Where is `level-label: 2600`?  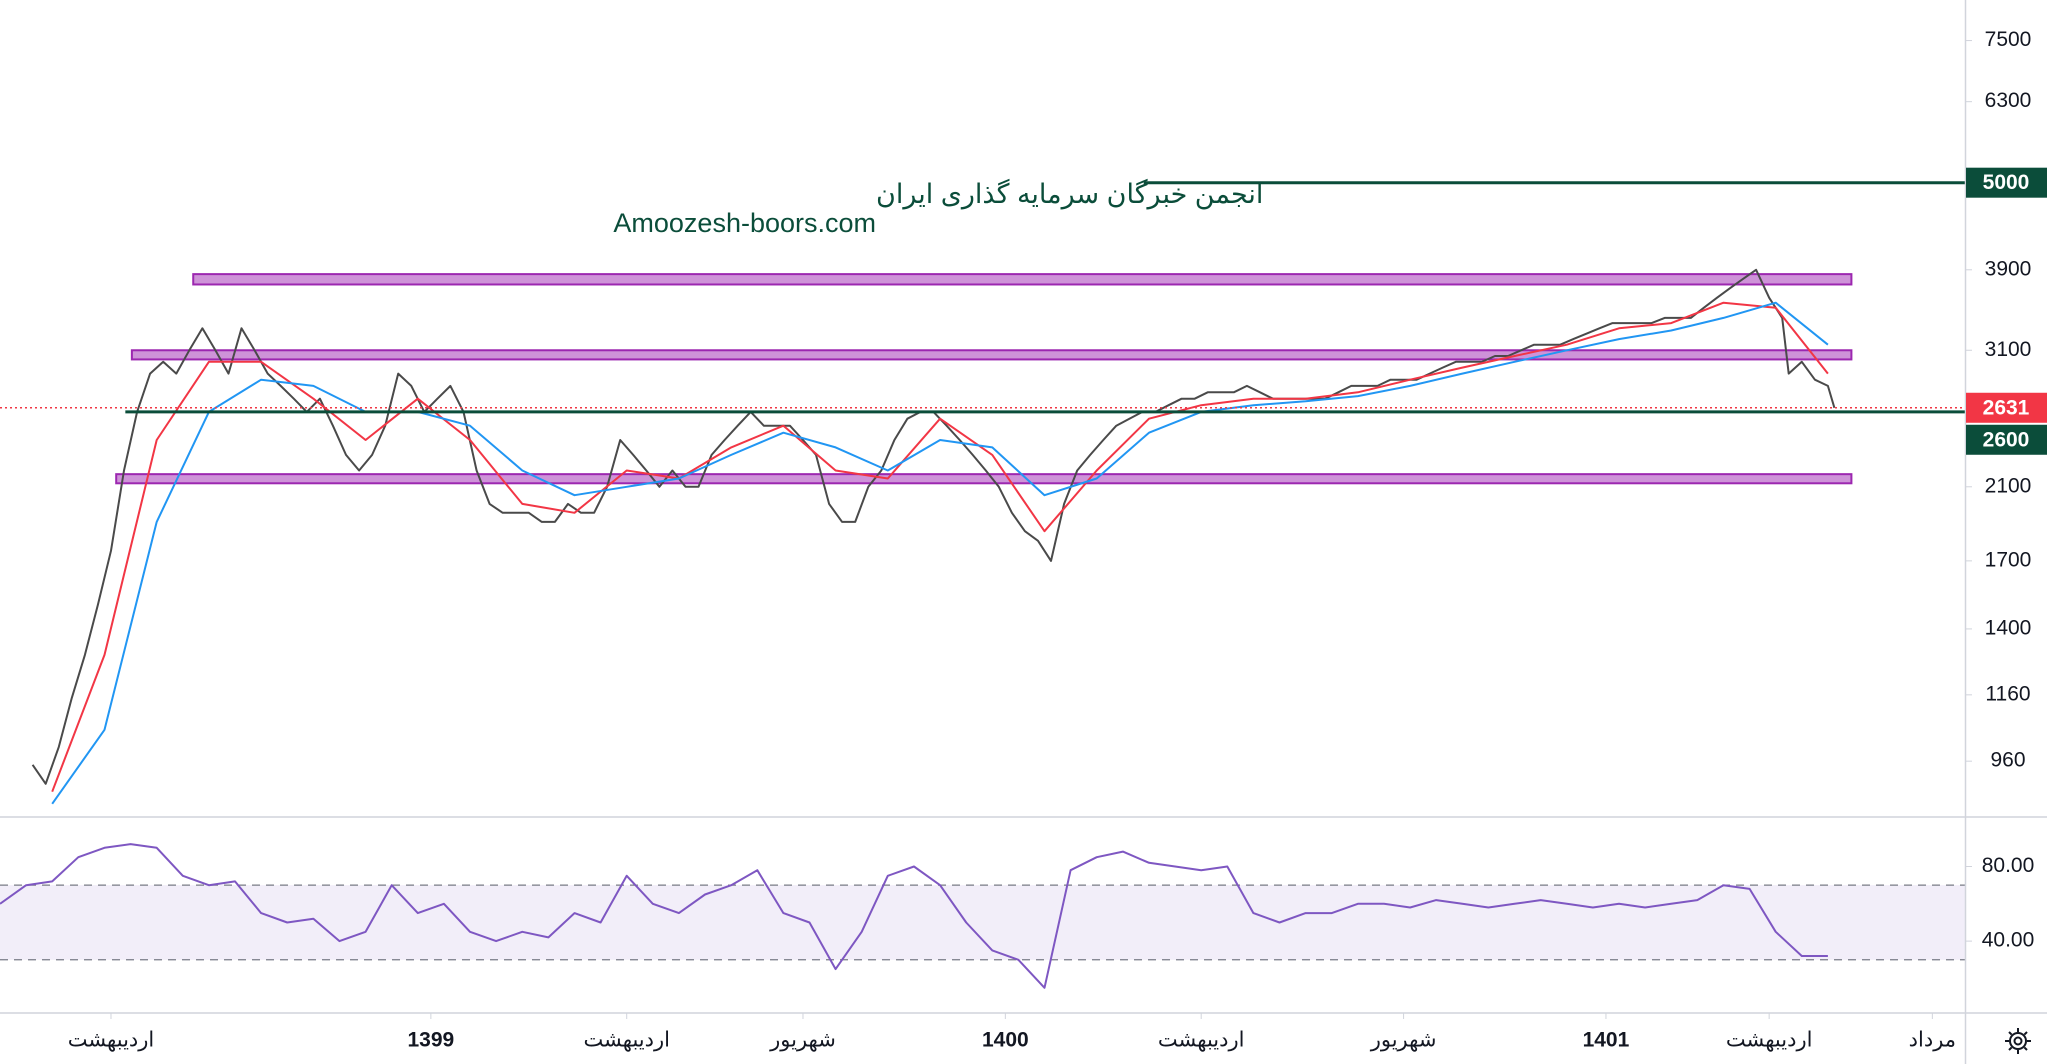
level-label: 2600 is located at coordinates (2006, 439).